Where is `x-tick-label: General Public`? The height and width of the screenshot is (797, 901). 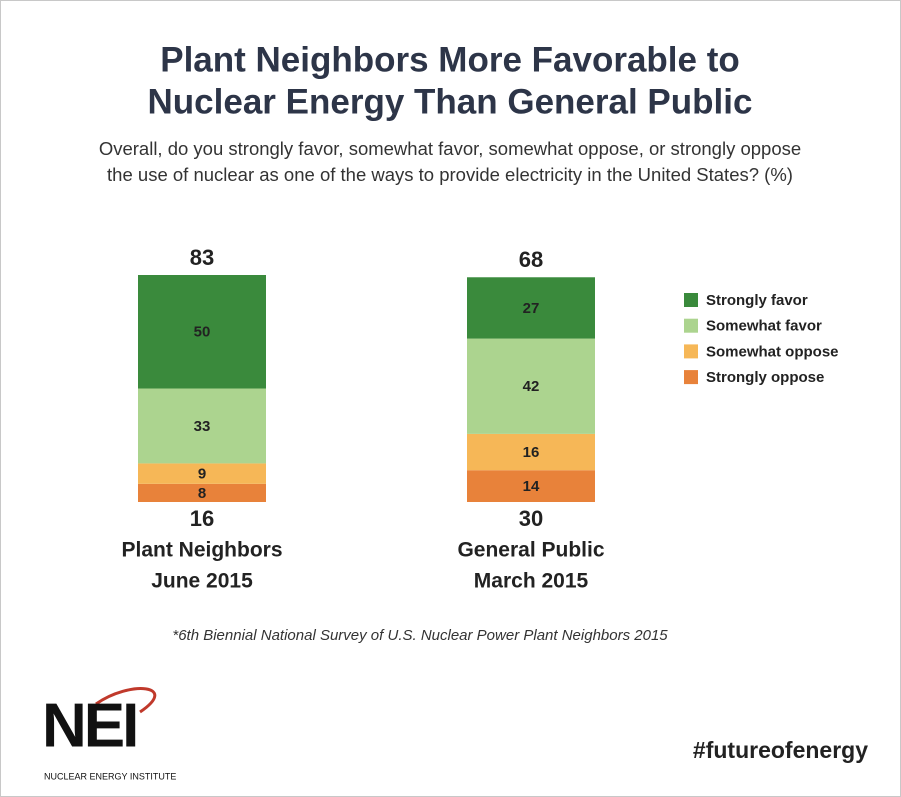
x-tick-label: General Public is located at coordinates (530, 550).